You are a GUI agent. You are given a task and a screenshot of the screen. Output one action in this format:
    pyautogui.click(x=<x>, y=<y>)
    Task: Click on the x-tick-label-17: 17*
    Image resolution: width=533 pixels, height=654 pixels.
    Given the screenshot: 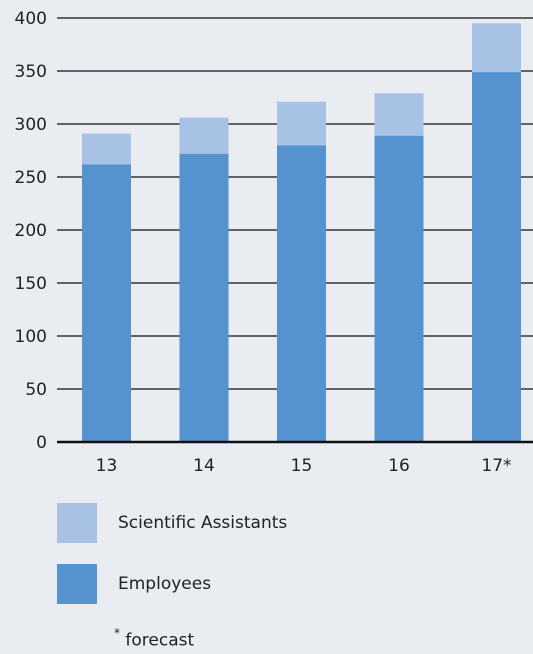 What is the action you would take?
    pyautogui.click(x=496, y=466)
    